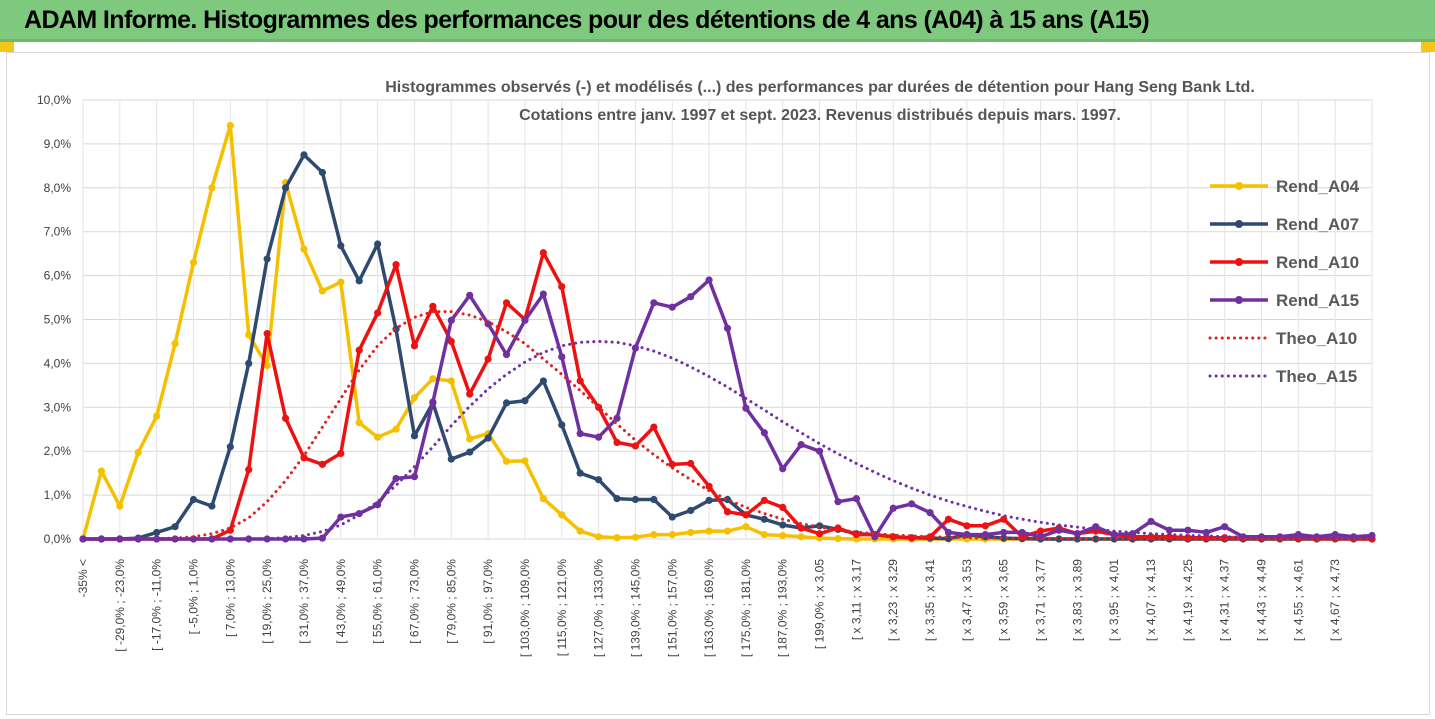  Describe the element at coordinates (83, 578) in the screenshot. I see `x-tick-label: -35% <` at that location.